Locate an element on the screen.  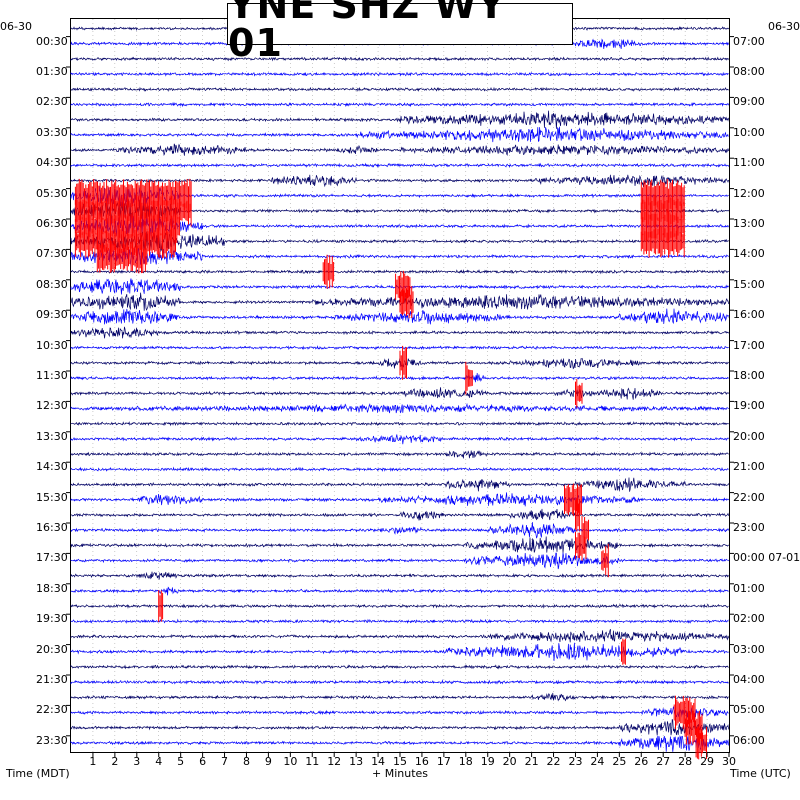
right-tick-label: 11:00 is located at coordinates (749, 163).